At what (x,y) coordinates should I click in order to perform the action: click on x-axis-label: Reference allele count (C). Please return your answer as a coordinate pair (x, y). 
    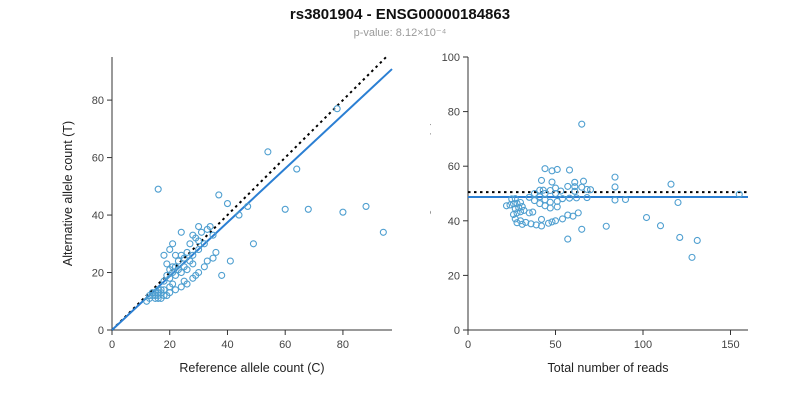
    Looking at the image, I should click on (251, 368).